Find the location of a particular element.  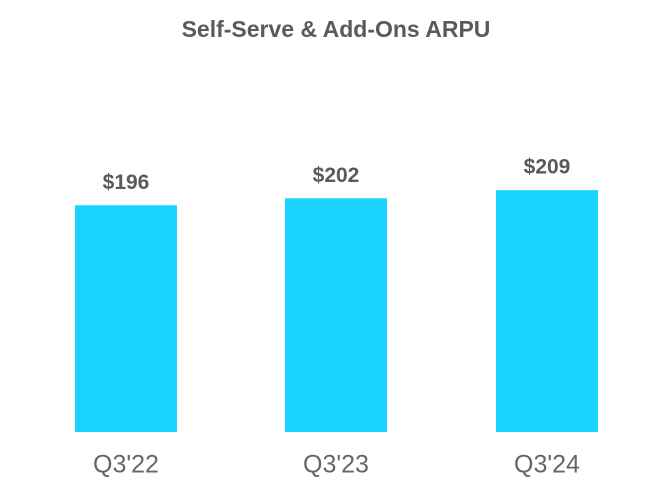

x-tick-label: Q3'24 is located at coordinates (547, 465).